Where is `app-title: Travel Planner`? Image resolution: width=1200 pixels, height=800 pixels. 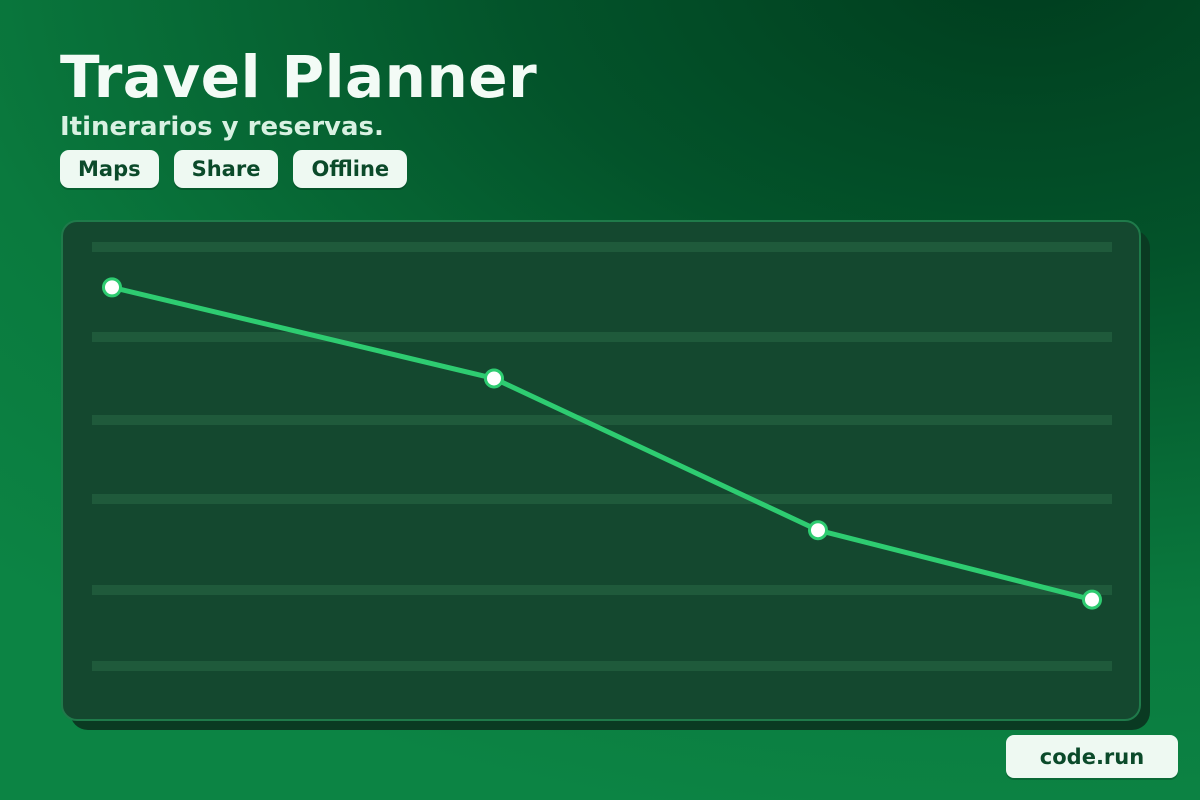 app-title: Travel Planner is located at coordinates (299, 77).